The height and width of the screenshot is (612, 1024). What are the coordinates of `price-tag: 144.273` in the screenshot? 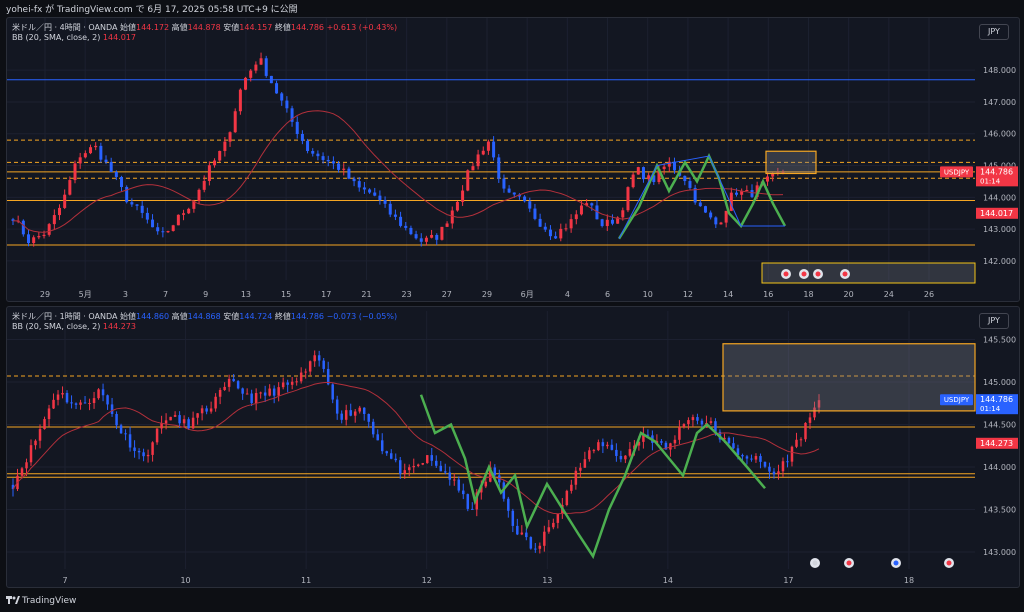 It's located at (997, 443).